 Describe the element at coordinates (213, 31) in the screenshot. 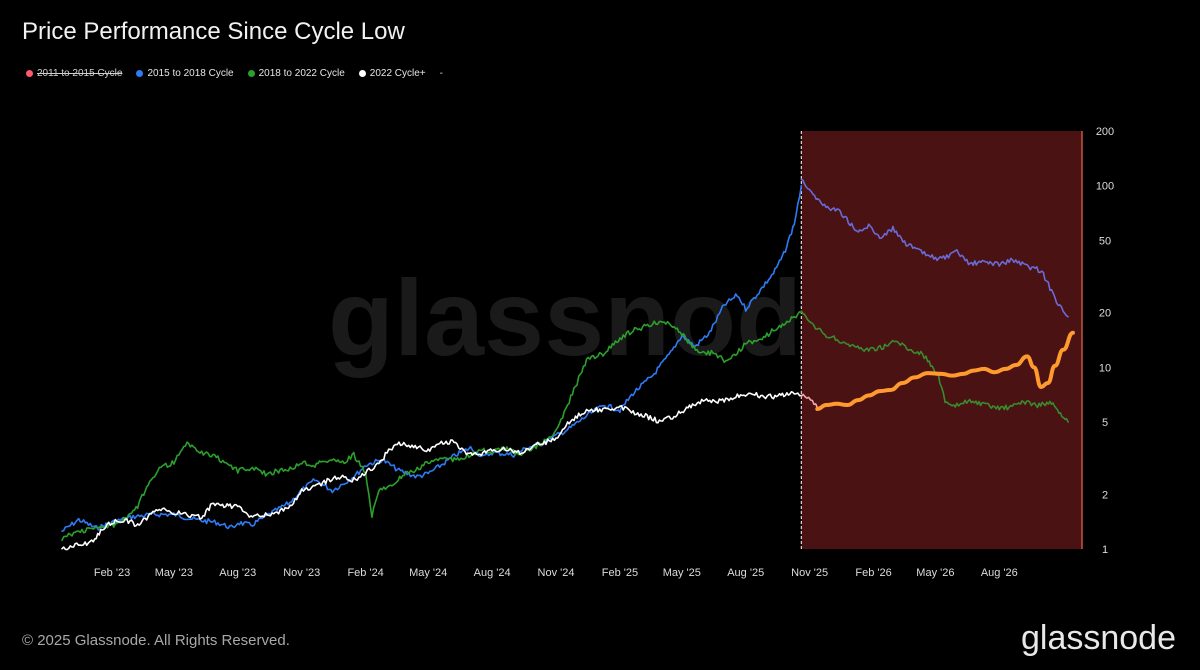

I see `page-title: Price Performance Since Cycle Low` at that location.